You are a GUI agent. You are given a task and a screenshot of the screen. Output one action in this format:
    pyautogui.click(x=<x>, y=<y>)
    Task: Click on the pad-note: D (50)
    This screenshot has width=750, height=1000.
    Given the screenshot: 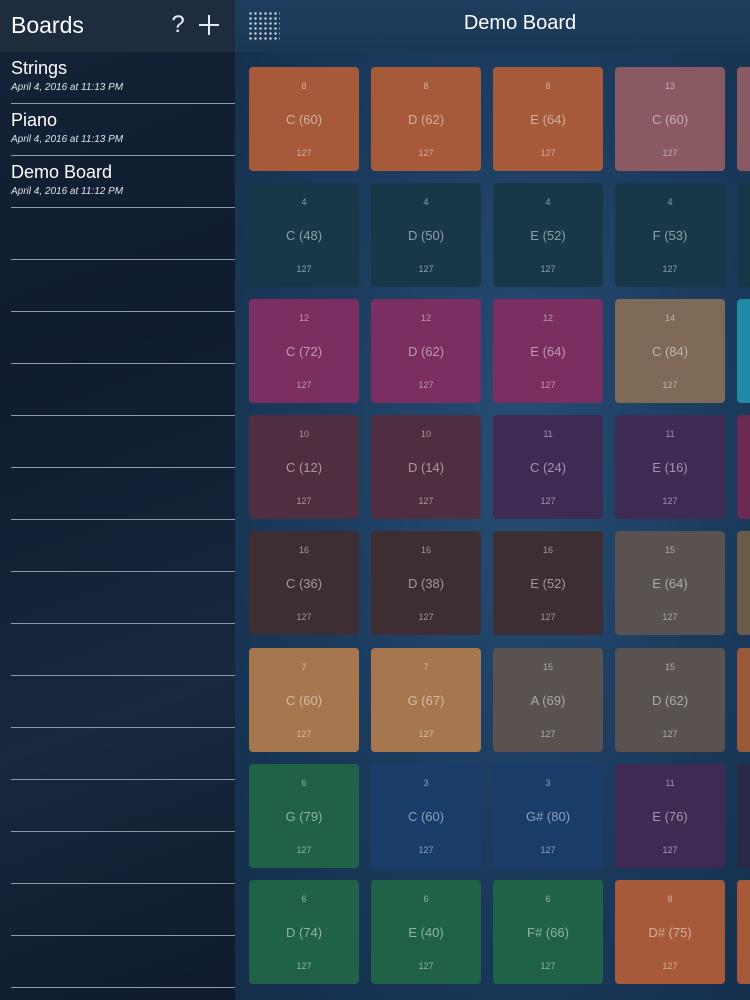 What is the action you would take?
    pyautogui.click(x=426, y=235)
    